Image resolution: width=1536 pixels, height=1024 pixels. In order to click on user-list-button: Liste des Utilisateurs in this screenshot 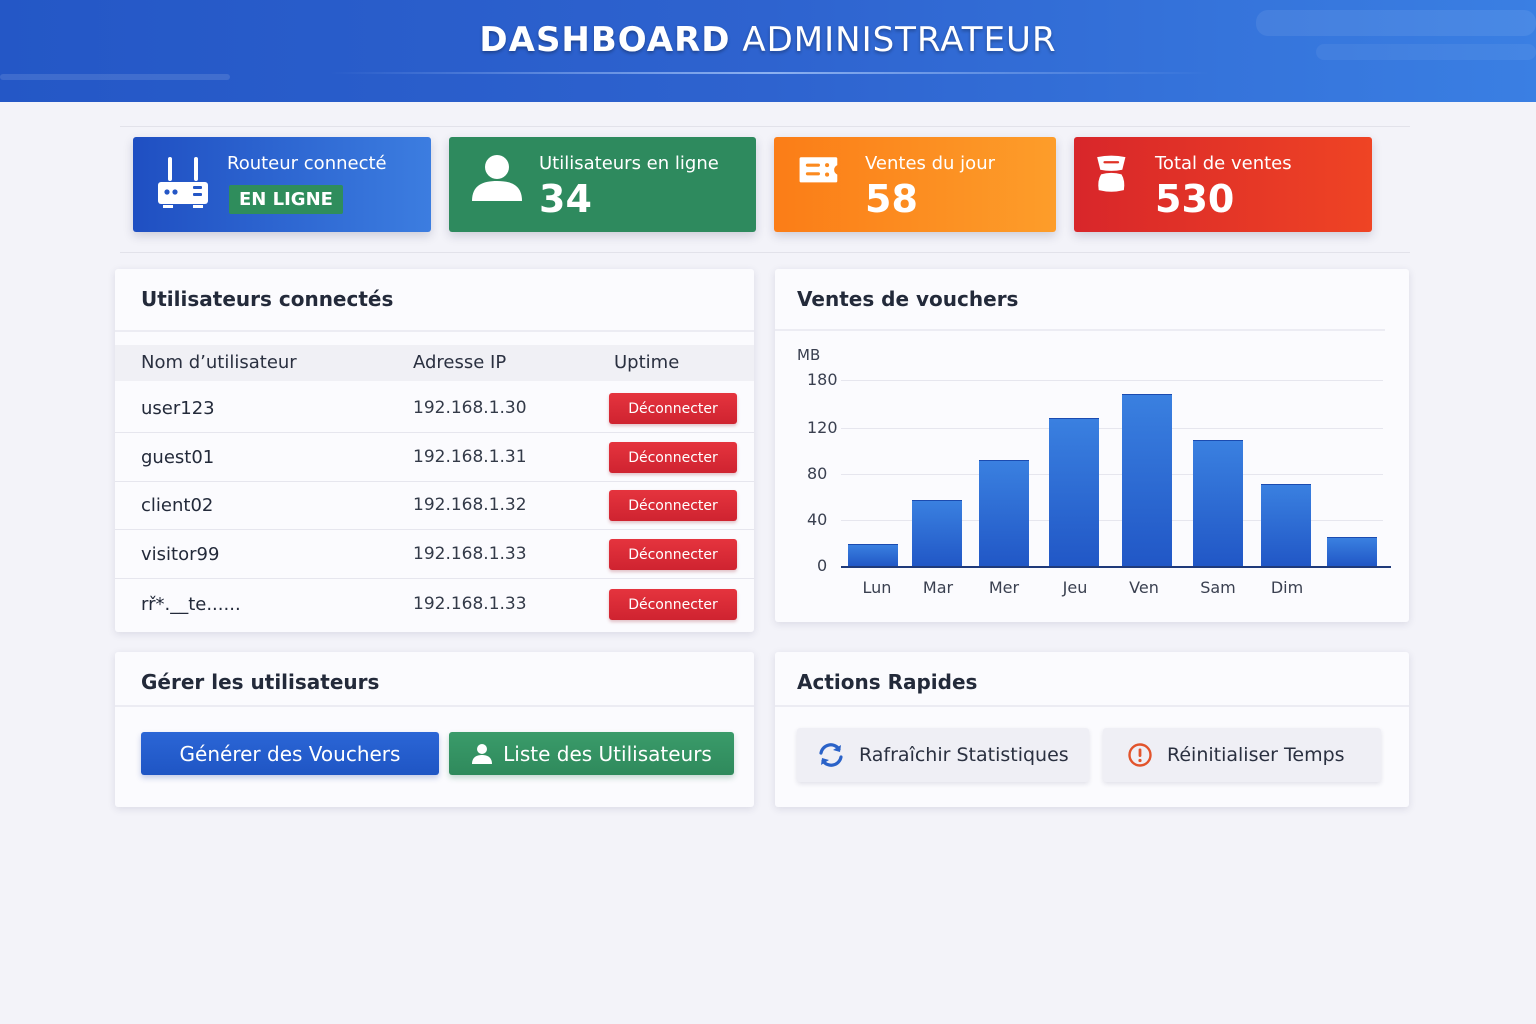, I will do `click(591, 753)`.